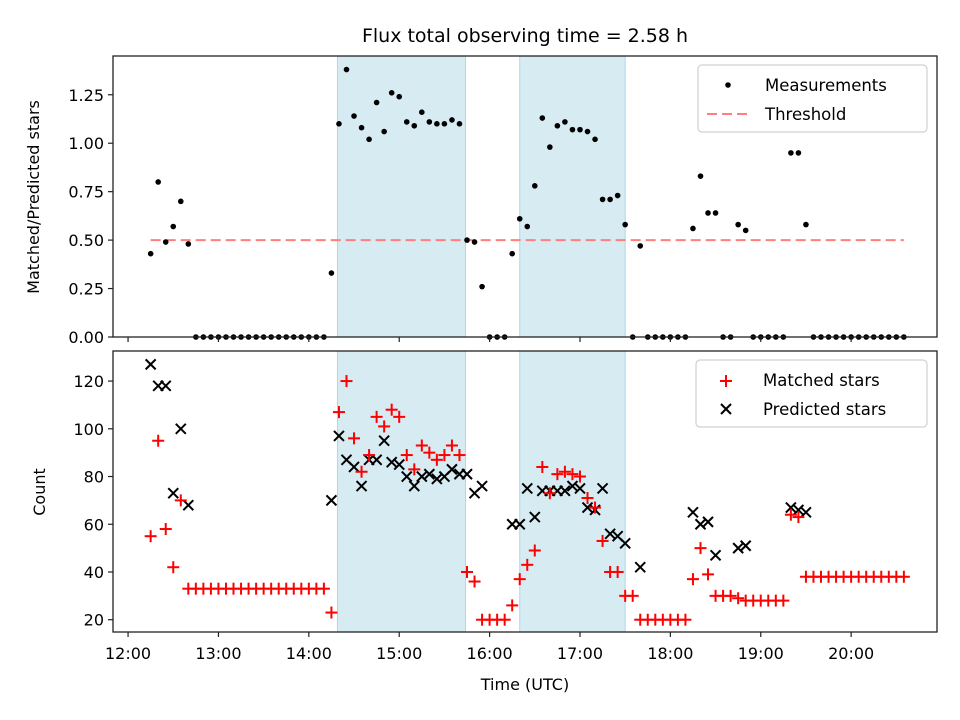 The image size is (960, 720). I want to click on bottom-y-axis-label: Count, so click(39, 492).